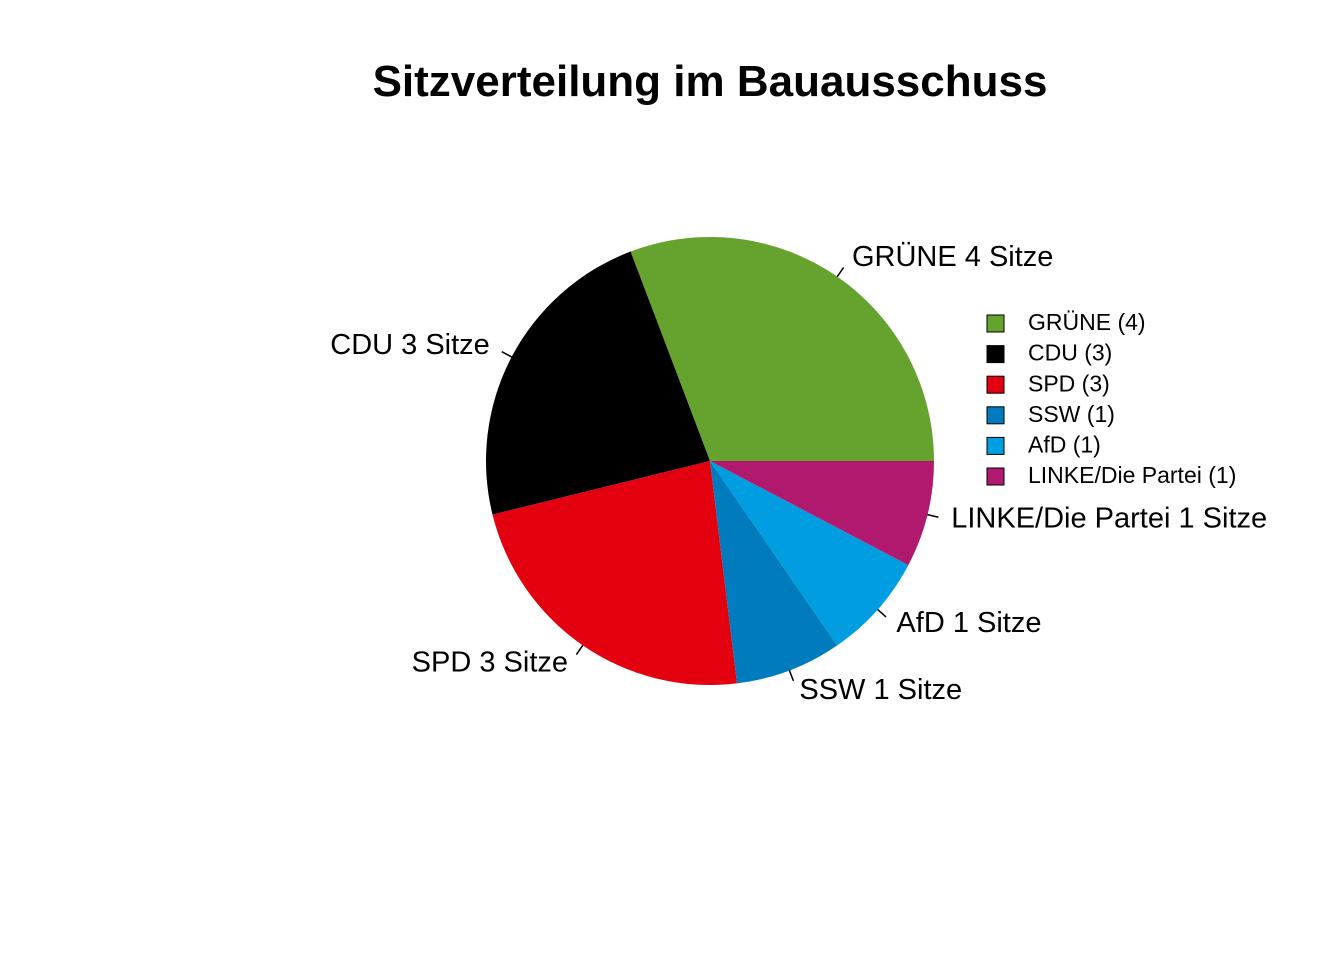 The width and height of the screenshot is (1344, 960). What do you see at coordinates (995, 323) in the screenshot?
I see `legend-swatch-gr-ne` at bounding box center [995, 323].